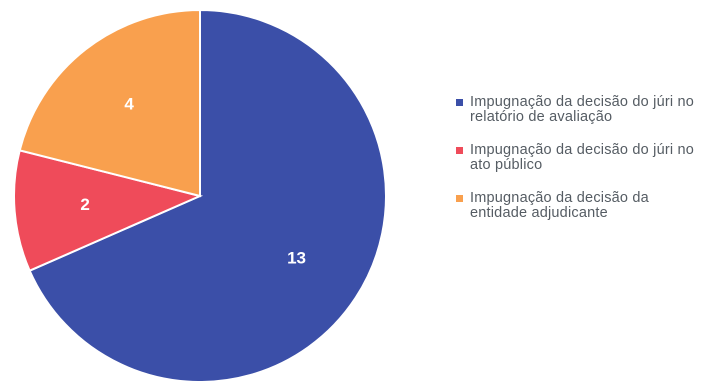 This screenshot has height=381, width=703. What do you see at coordinates (459, 102) in the screenshot?
I see `legend-swatch-relatorio` at bounding box center [459, 102].